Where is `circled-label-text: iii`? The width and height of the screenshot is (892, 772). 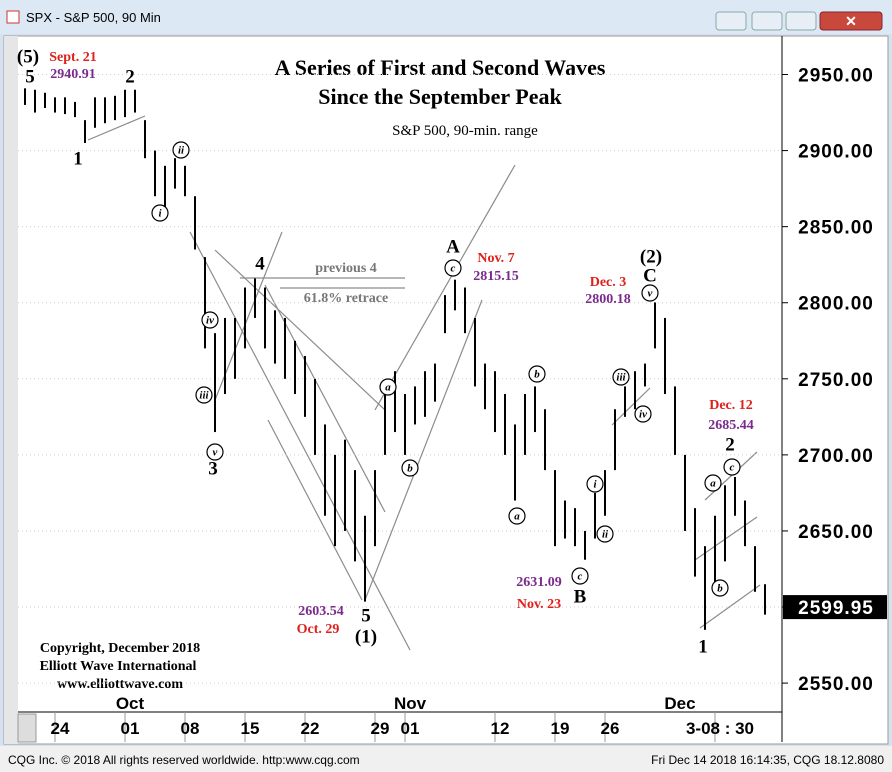
circled-label-text: iii is located at coordinates (621, 378).